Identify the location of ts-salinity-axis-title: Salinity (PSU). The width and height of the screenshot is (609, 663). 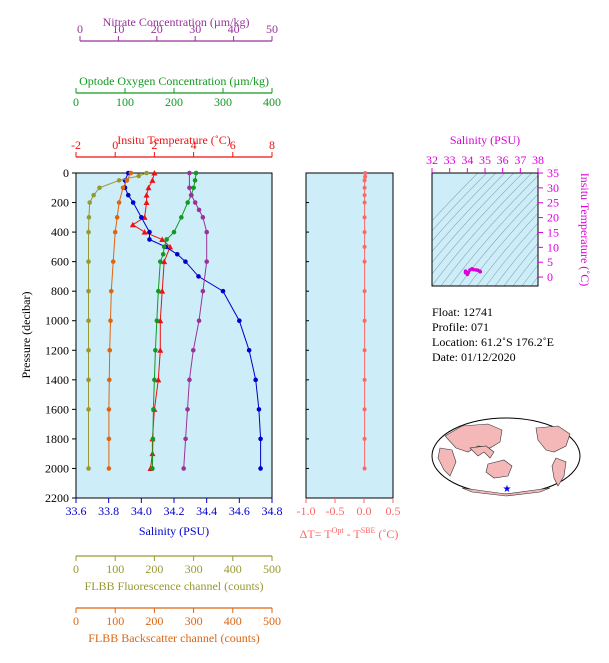
(485, 140).